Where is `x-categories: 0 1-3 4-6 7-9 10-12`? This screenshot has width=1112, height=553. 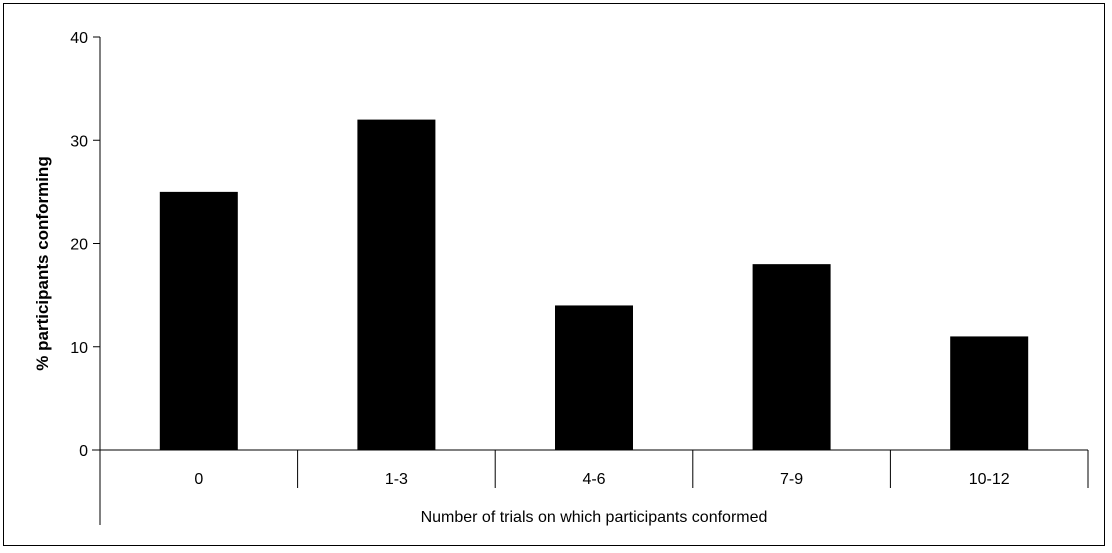 x-categories: 0 1-3 4-6 7-9 10-12 is located at coordinates (641, 469).